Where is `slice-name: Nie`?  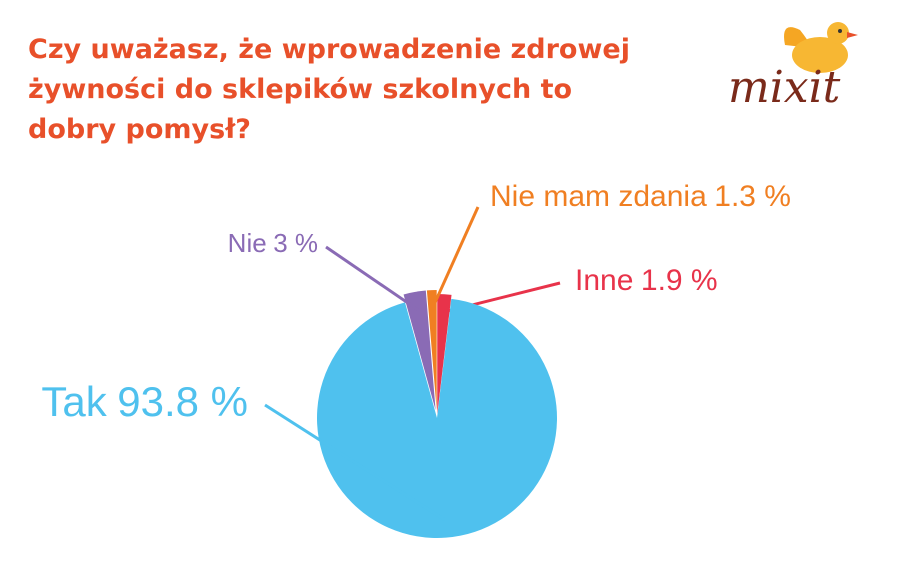
slice-name: Nie is located at coordinates (247, 243).